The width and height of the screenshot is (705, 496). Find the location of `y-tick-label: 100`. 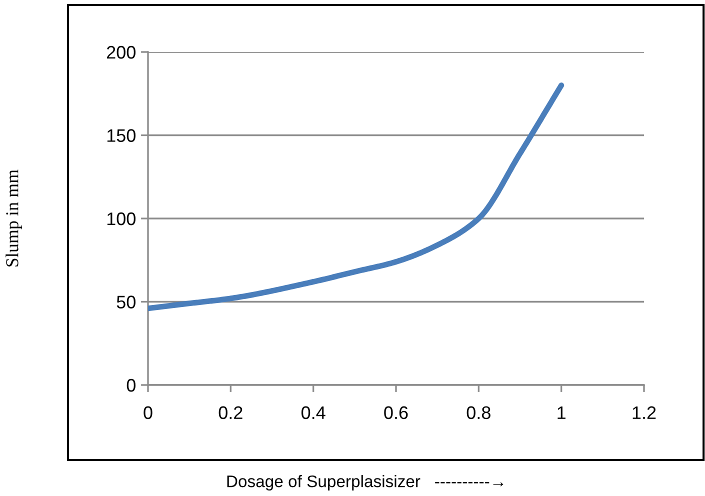

y-tick-label: 100 is located at coordinates (121, 219).